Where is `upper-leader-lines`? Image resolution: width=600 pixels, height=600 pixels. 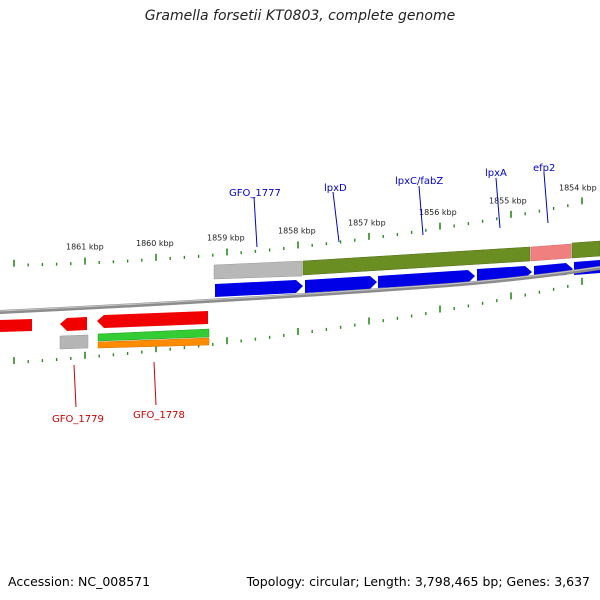 upper-leader-lines is located at coordinates (401, 210).